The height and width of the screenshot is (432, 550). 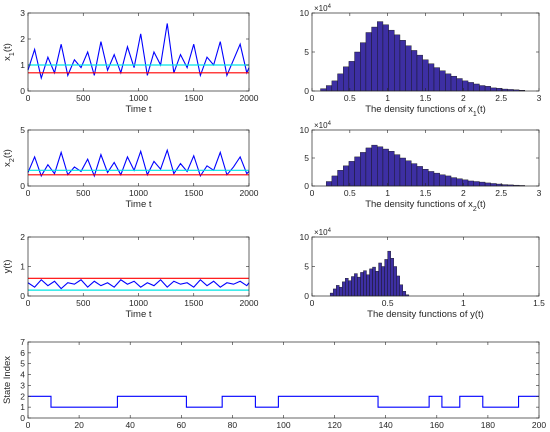 What do you see at coordinates (130, 425) in the screenshot?
I see `x-tick-label: 40` at bounding box center [130, 425].